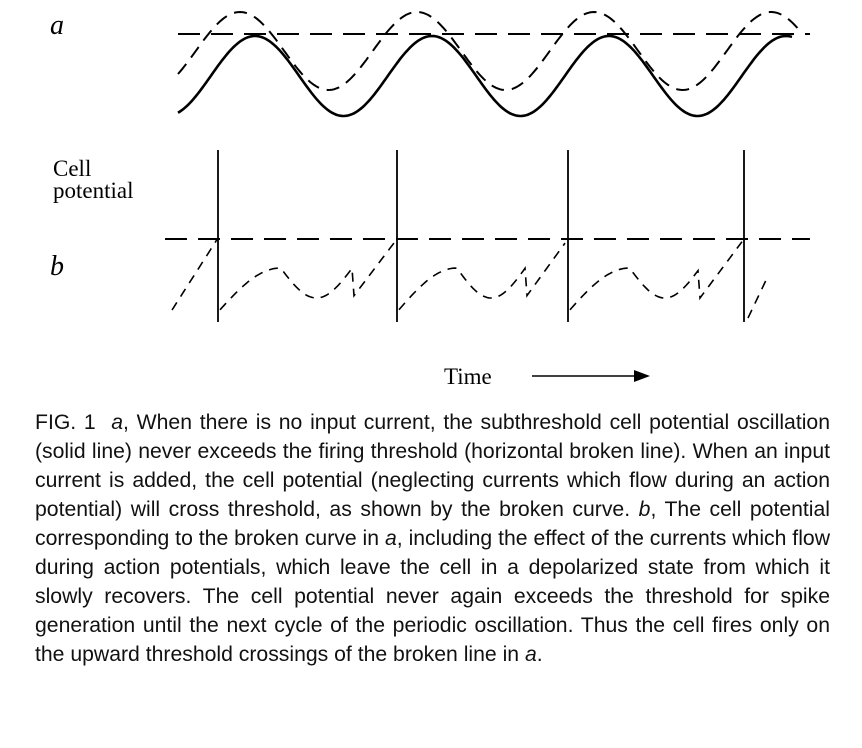 The image size is (862, 748). I want to click on panel-a-subthreshold-oscillation, so click(485, 76).